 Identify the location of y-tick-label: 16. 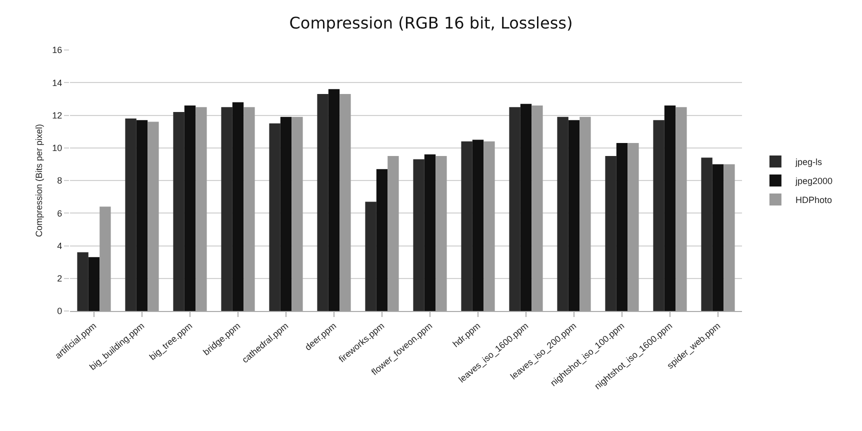
(57, 50).